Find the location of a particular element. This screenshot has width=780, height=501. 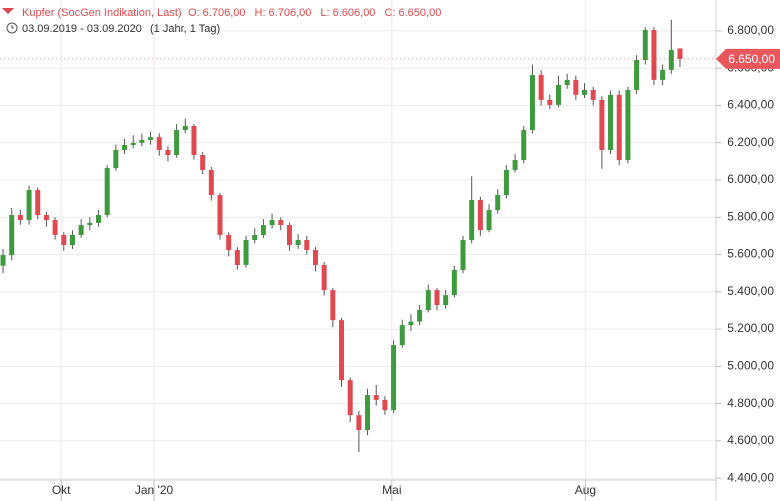

ohlc-label: H: 6.706,00 is located at coordinates (283, 13).